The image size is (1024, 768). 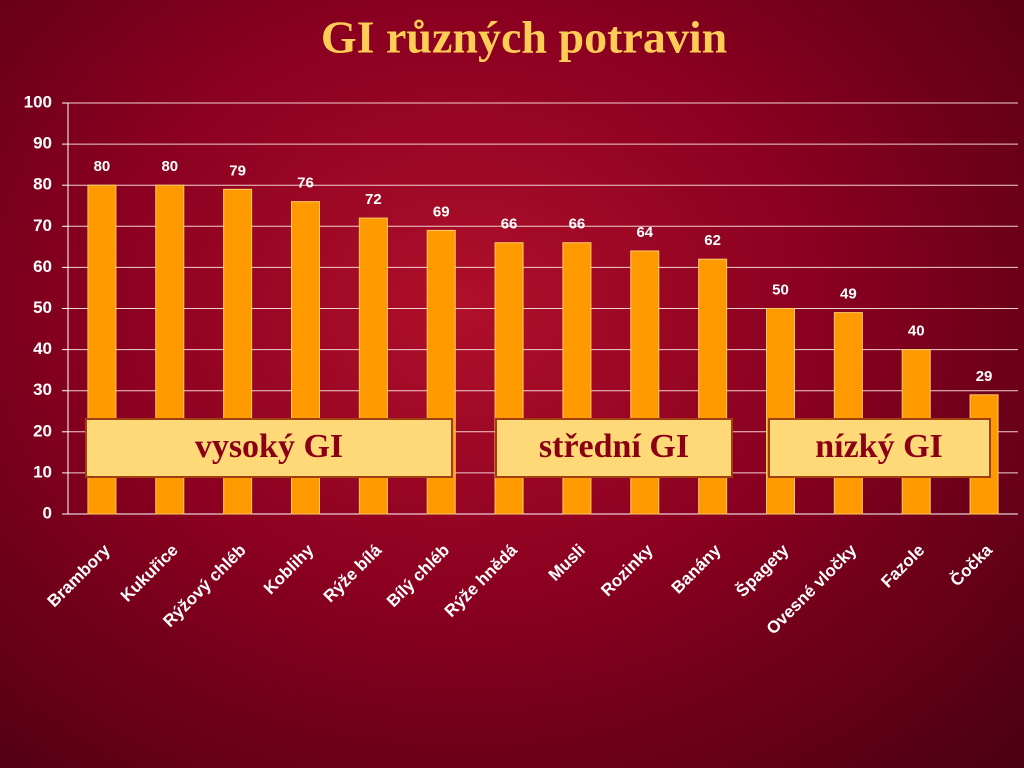 I want to click on y-tick-label: 90, so click(x=42, y=143).